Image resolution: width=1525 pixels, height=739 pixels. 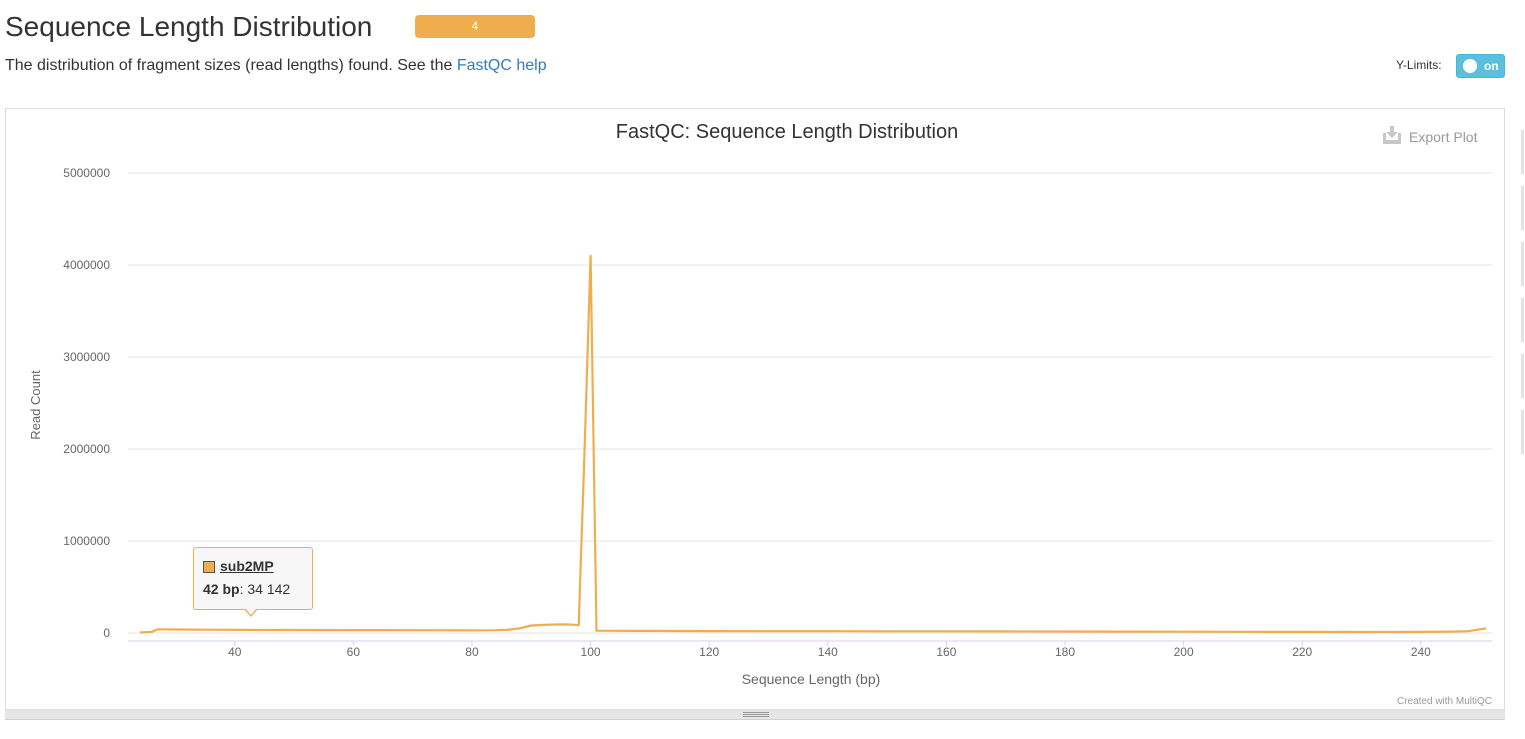 I want to click on x-tick-label: 80, so click(x=472, y=652).